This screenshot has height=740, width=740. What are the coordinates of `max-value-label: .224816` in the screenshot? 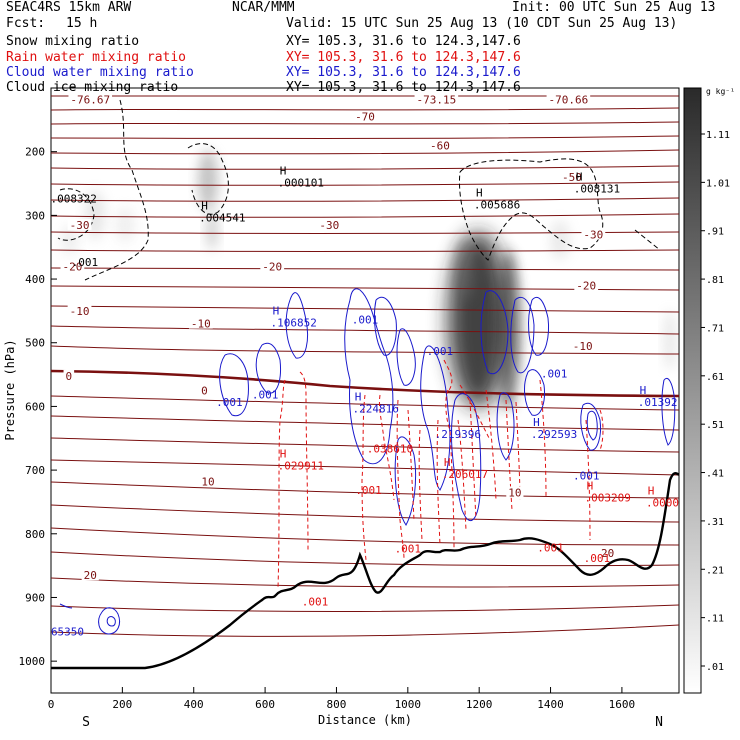 It's located at (376, 408).